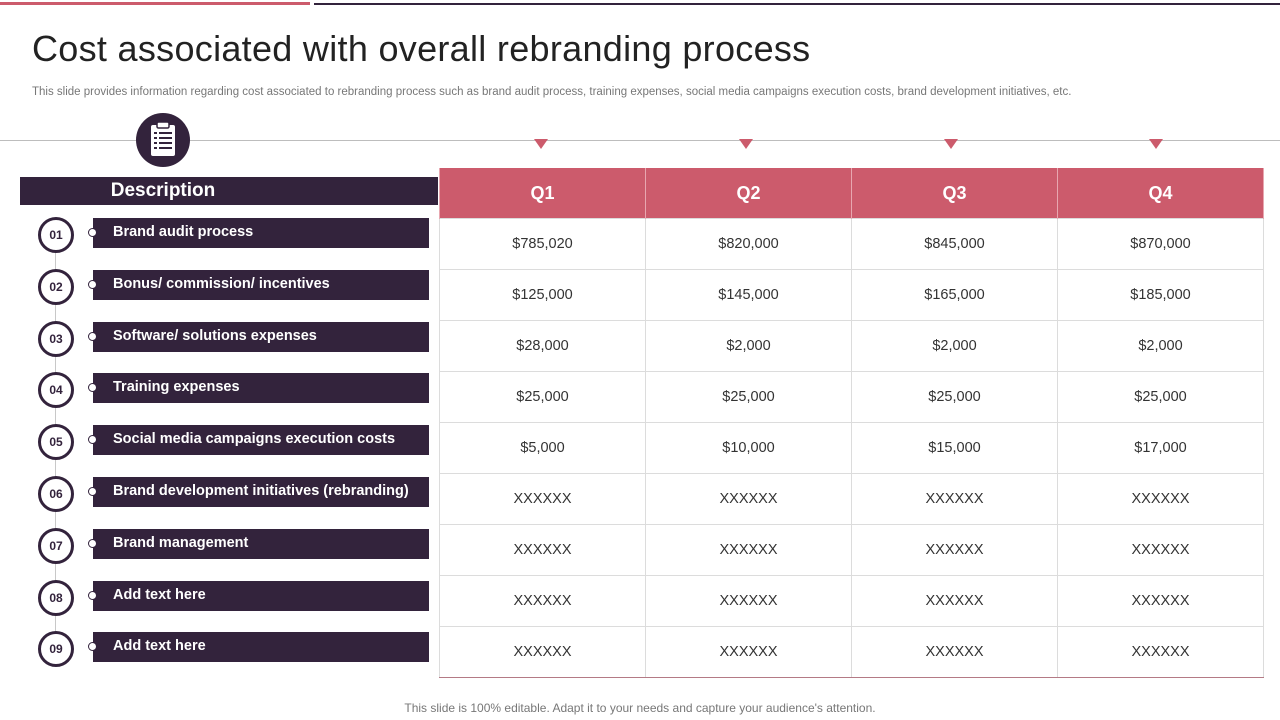 The image size is (1280, 720). I want to click on item-number-badge: 08, so click(56, 598).